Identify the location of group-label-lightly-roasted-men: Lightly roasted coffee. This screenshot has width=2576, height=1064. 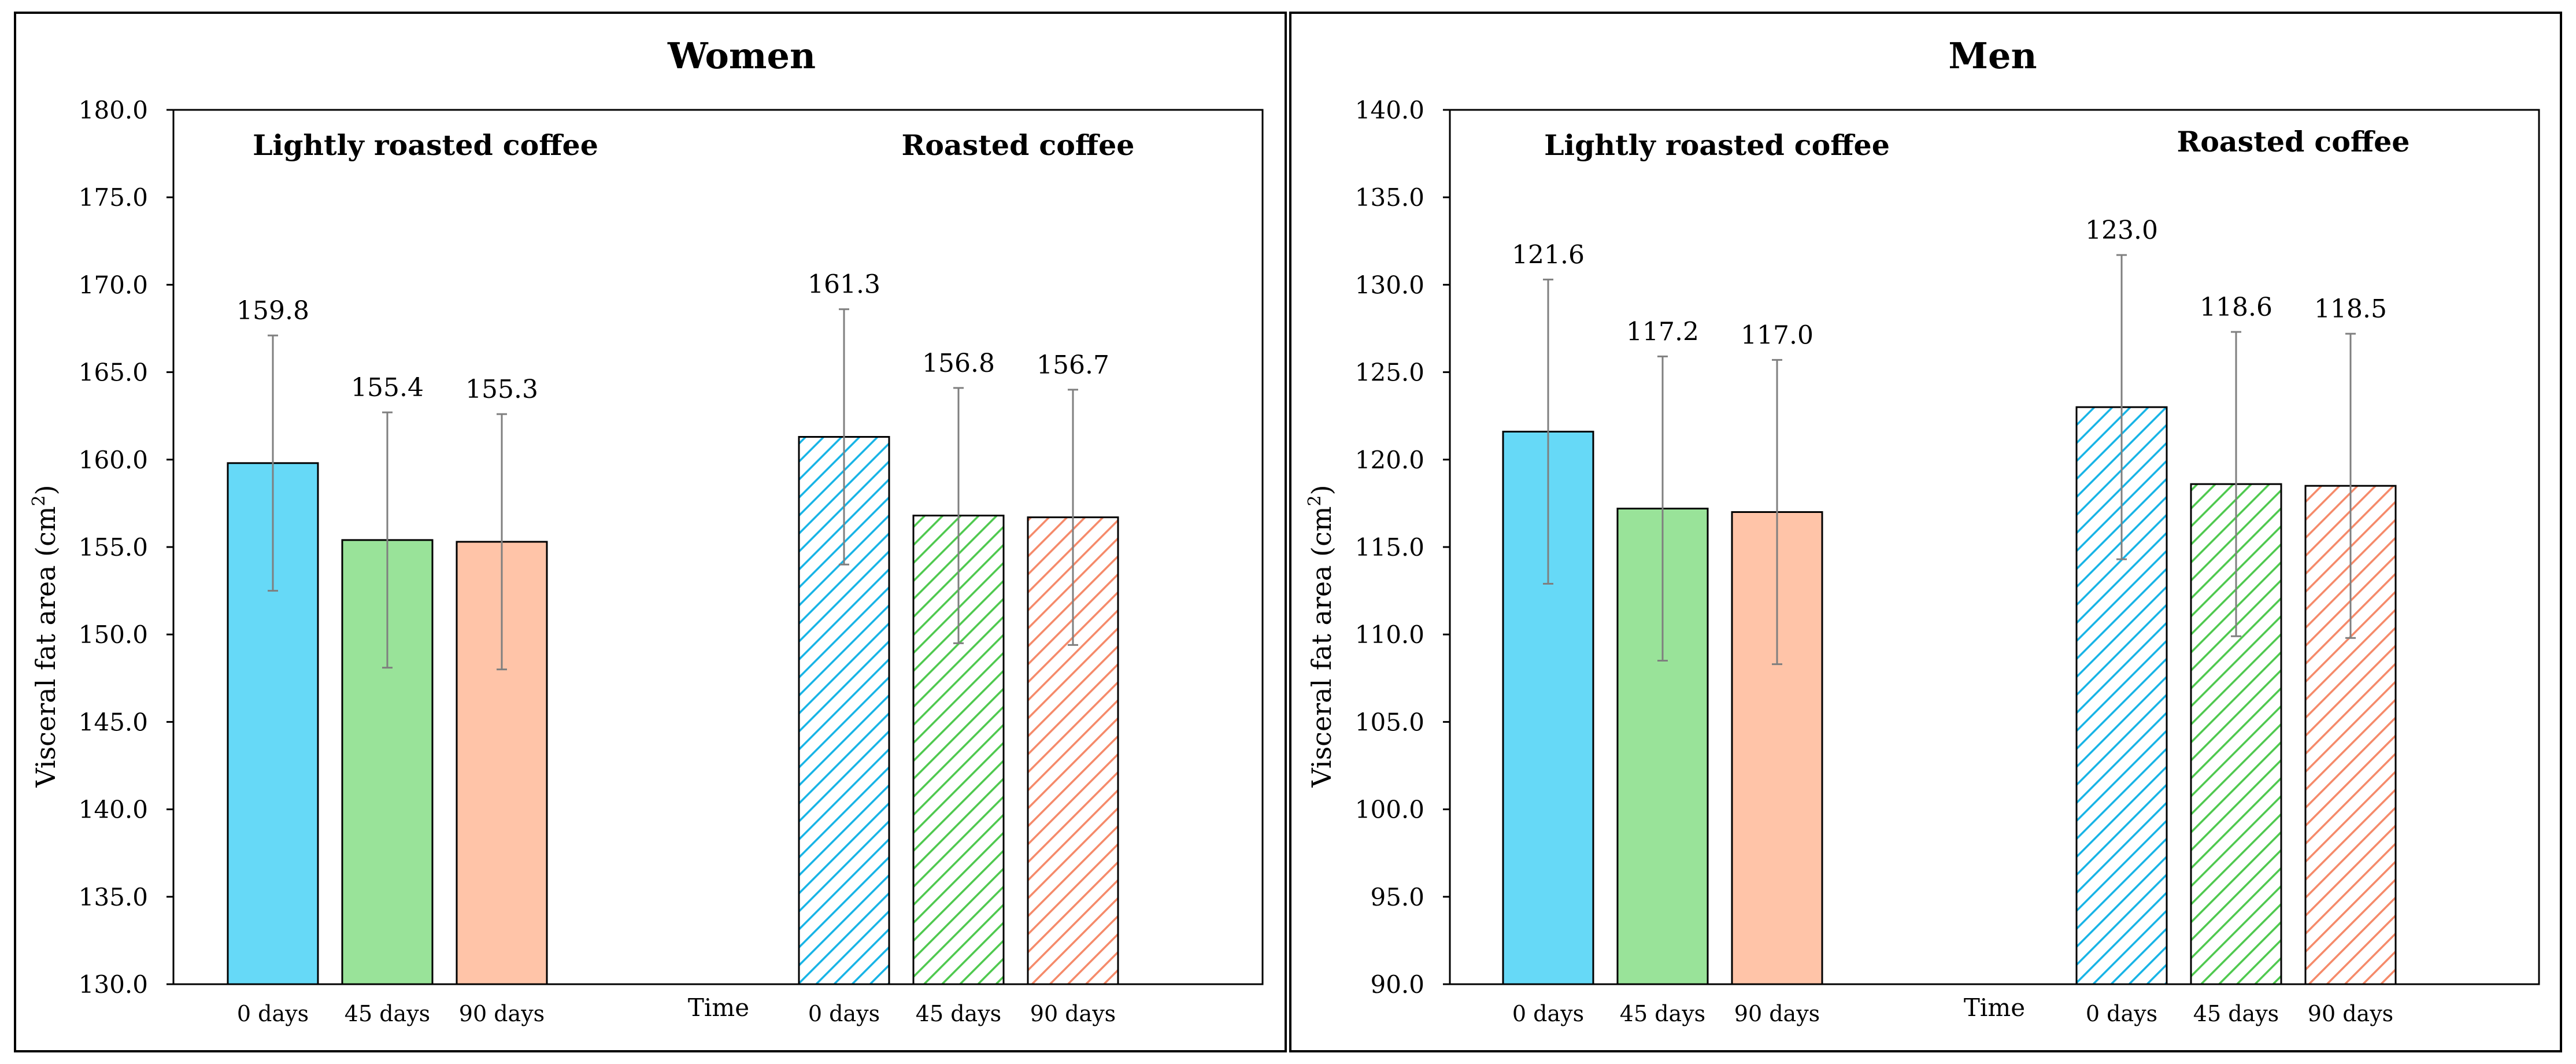
(1717, 145).